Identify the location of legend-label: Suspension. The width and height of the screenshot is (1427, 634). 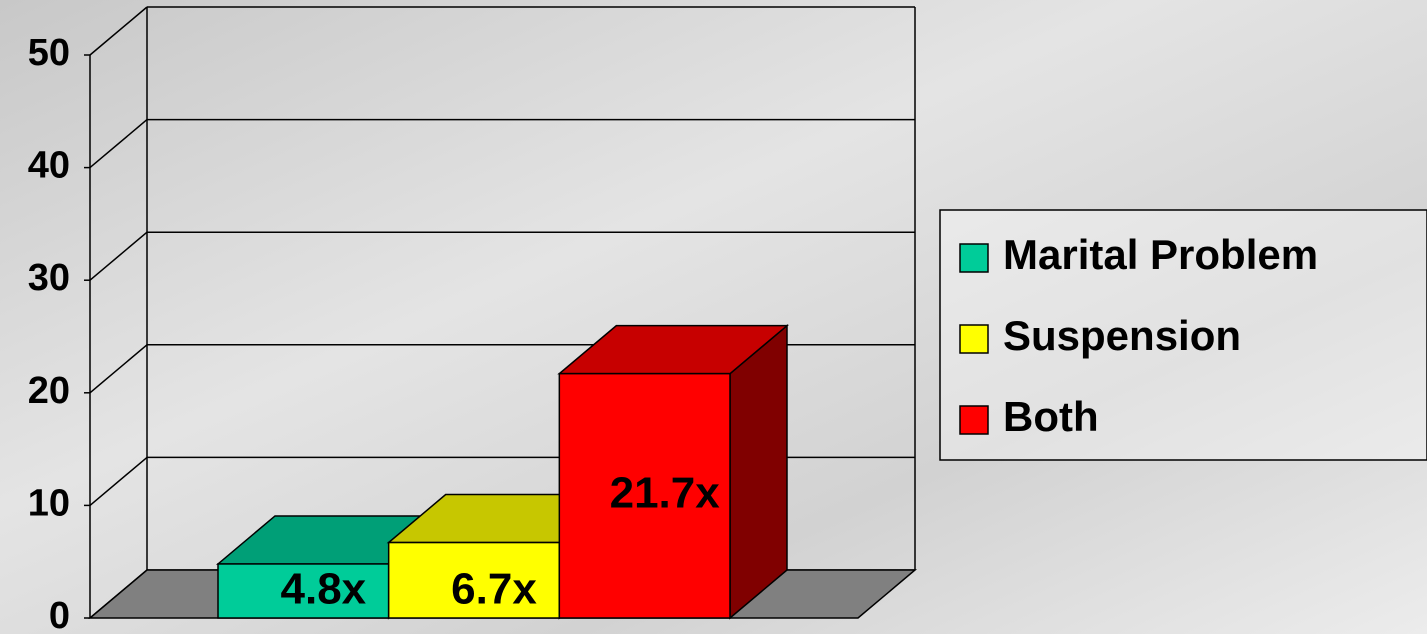
(1122, 335).